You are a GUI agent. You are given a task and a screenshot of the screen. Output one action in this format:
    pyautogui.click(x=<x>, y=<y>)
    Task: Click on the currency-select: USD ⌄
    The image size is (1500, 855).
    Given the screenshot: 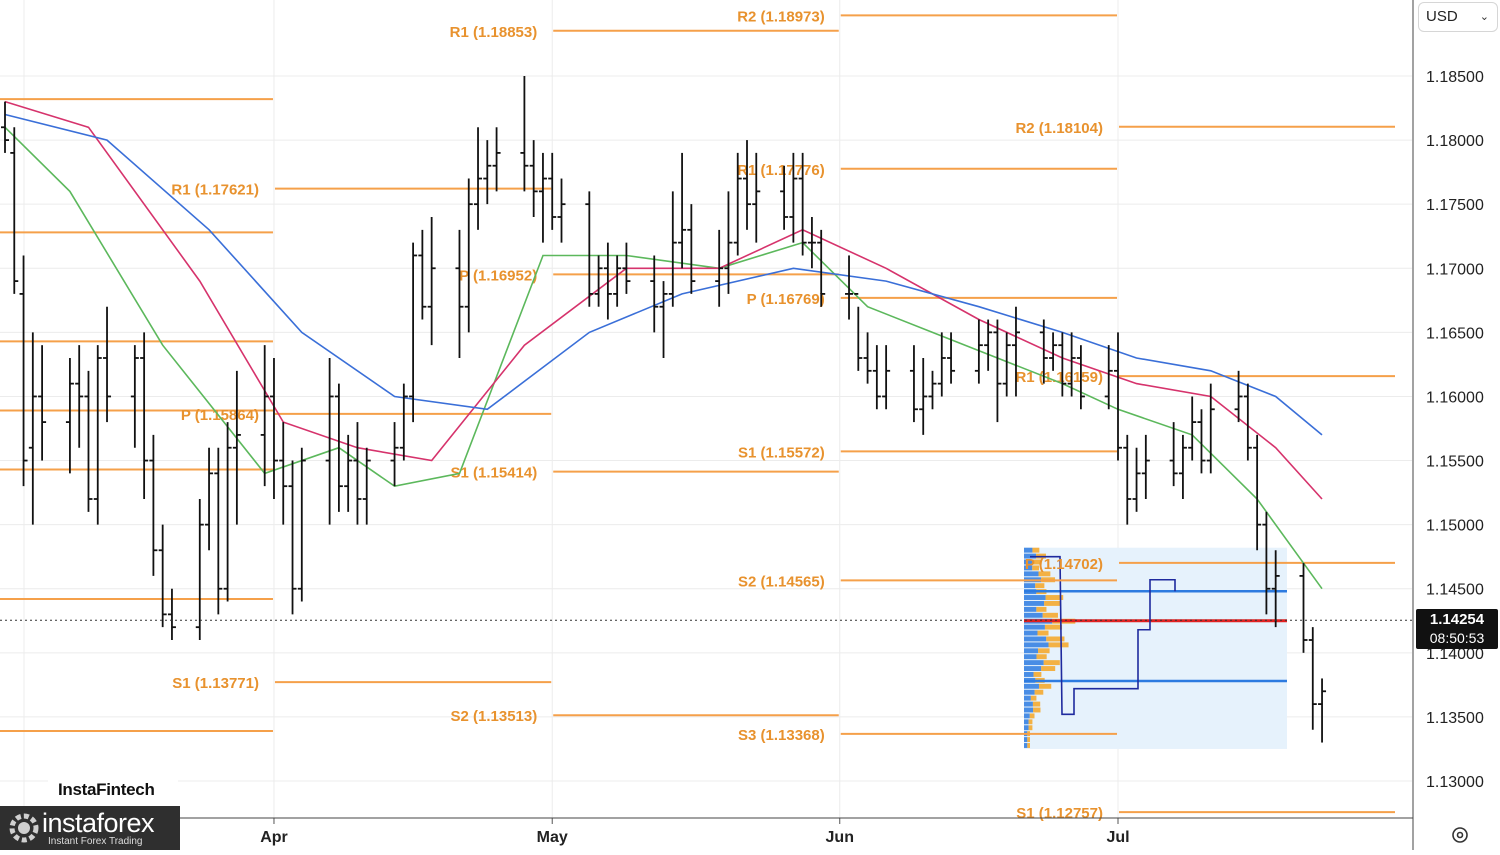 What is the action you would take?
    pyautogui.click(x=1458, y=17)
    